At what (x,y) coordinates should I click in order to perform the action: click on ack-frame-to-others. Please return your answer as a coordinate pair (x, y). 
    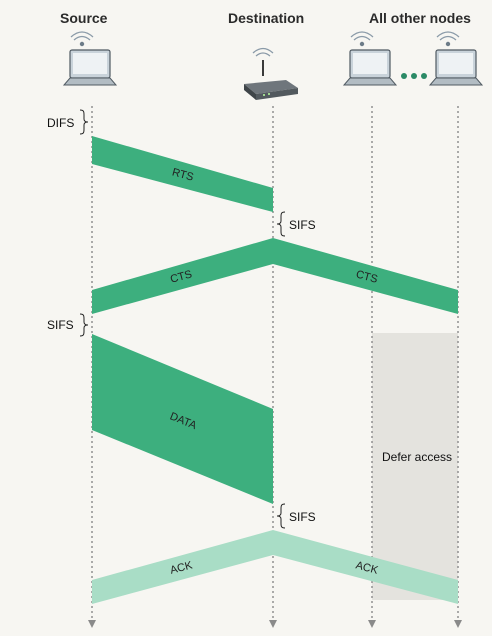
    Looking at the image, I should click on (365, 567).